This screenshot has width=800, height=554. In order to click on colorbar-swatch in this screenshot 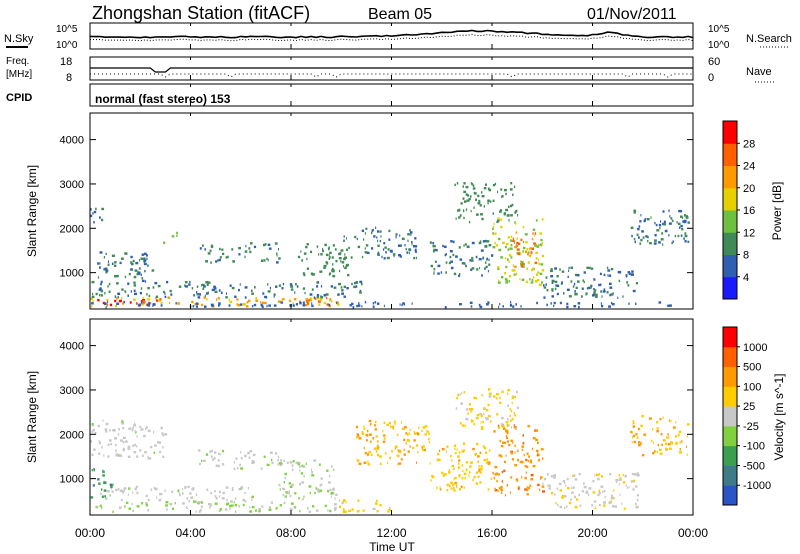, I will do `click(730, 154)`.